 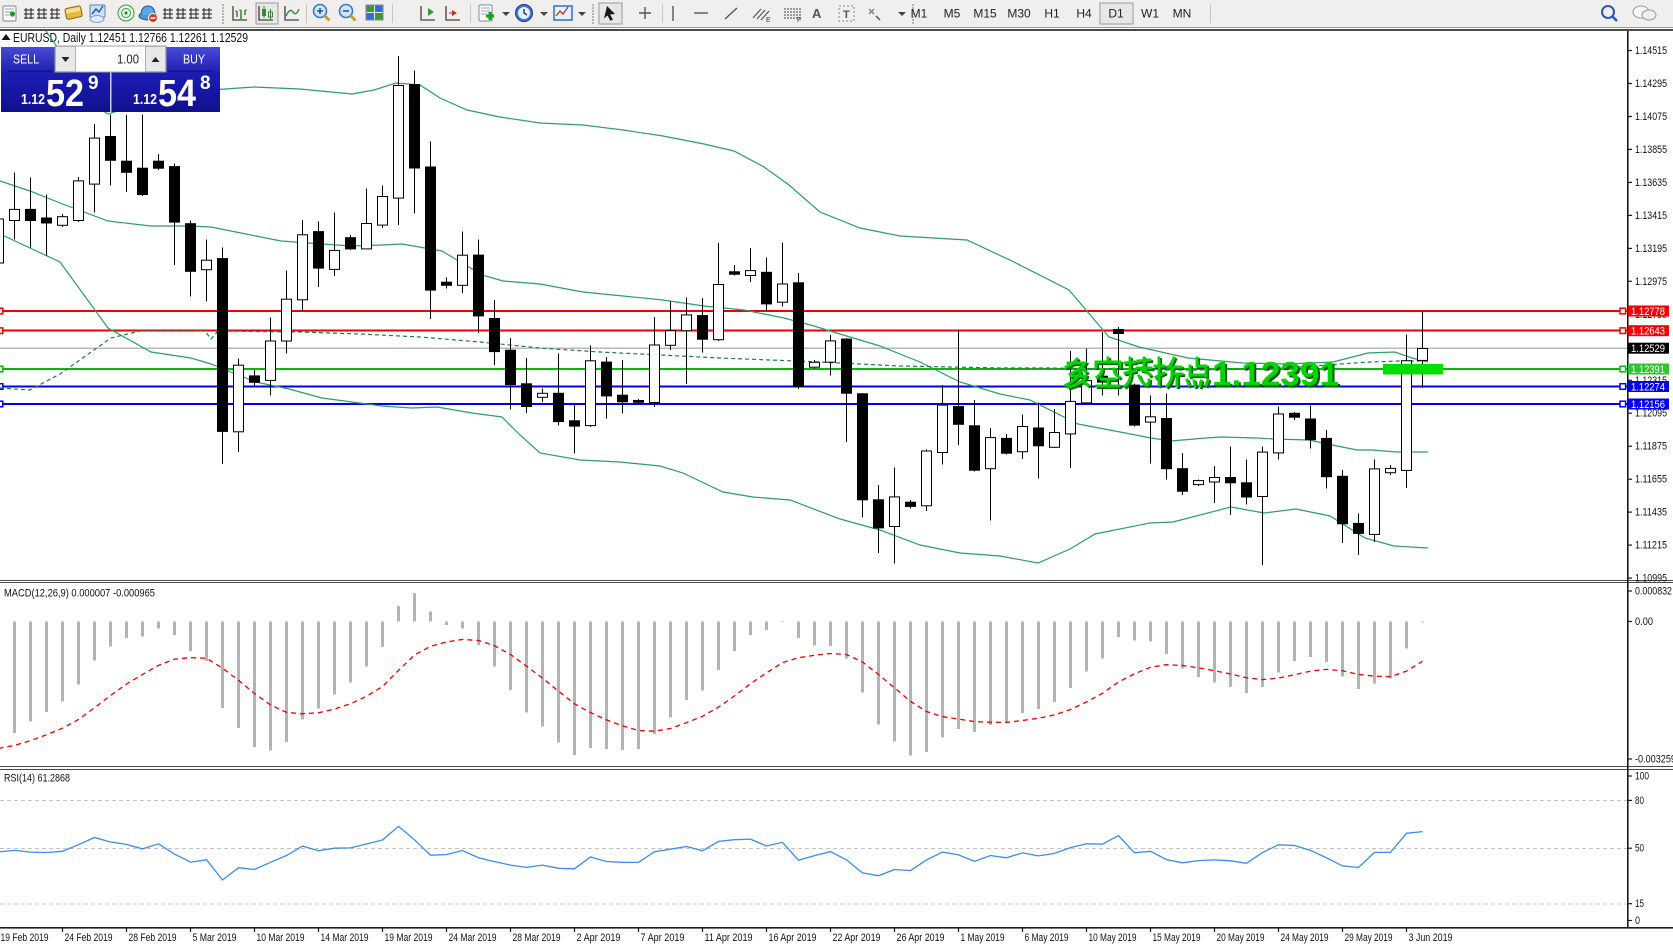 I want to click on svg-text: 1.12975, so click(x=1651, y=282).